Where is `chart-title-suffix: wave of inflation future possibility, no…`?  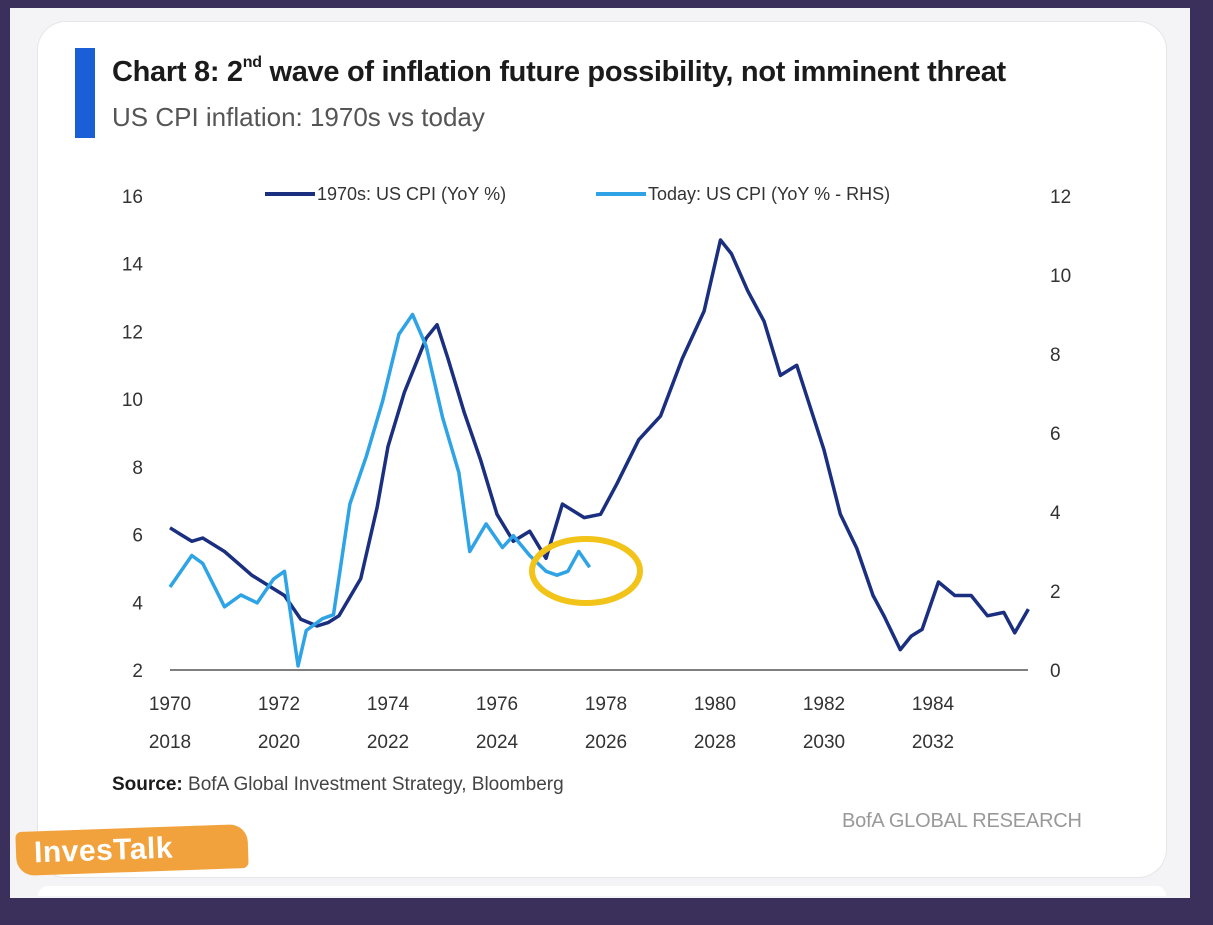
chart-title-suffix: wave of inflation future possibility, no… is located at coordinates (633, 72).